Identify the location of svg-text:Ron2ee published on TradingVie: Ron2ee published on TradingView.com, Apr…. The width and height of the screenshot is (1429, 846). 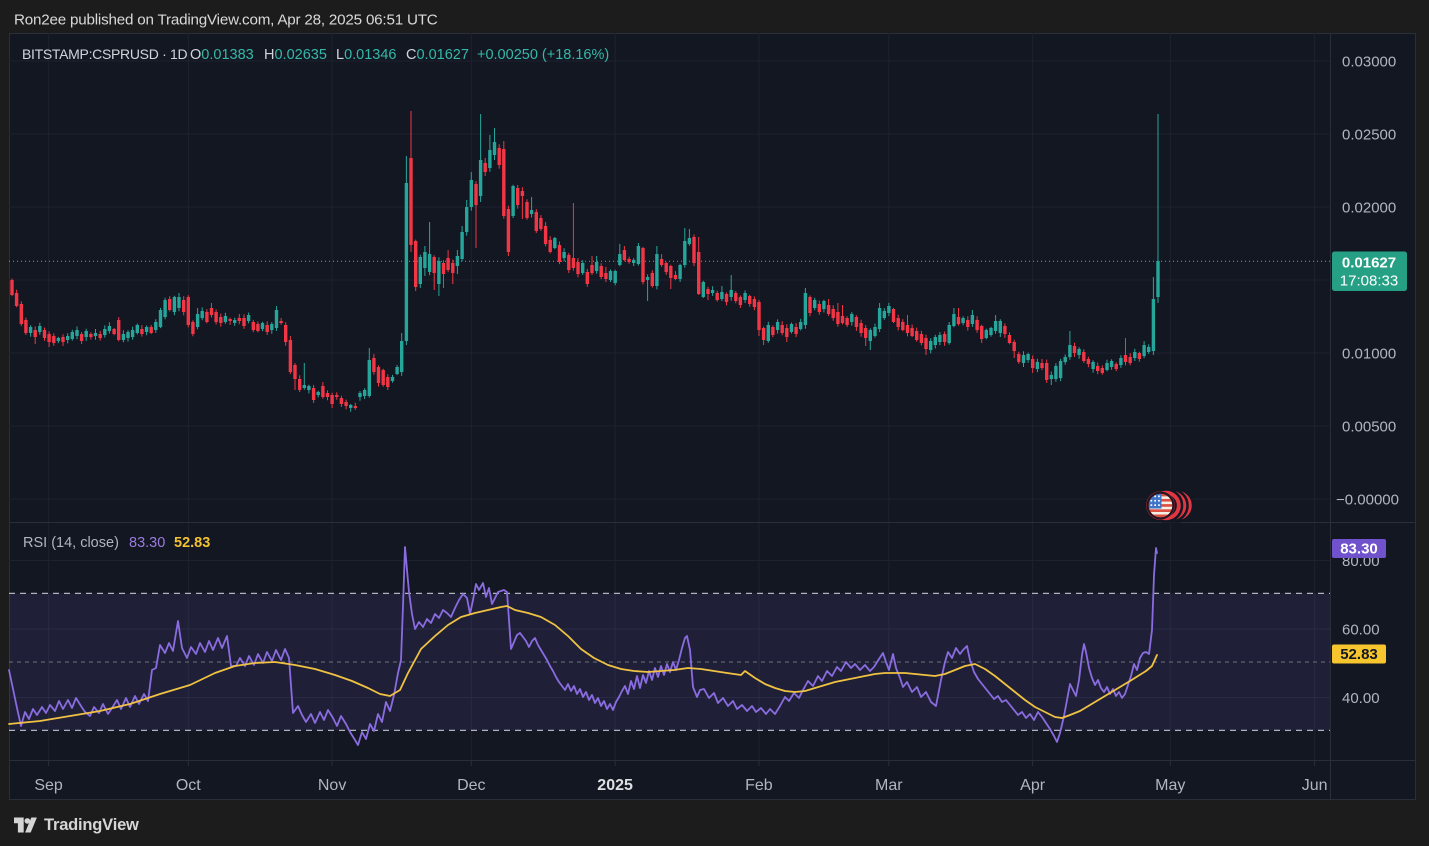
(226, 20).